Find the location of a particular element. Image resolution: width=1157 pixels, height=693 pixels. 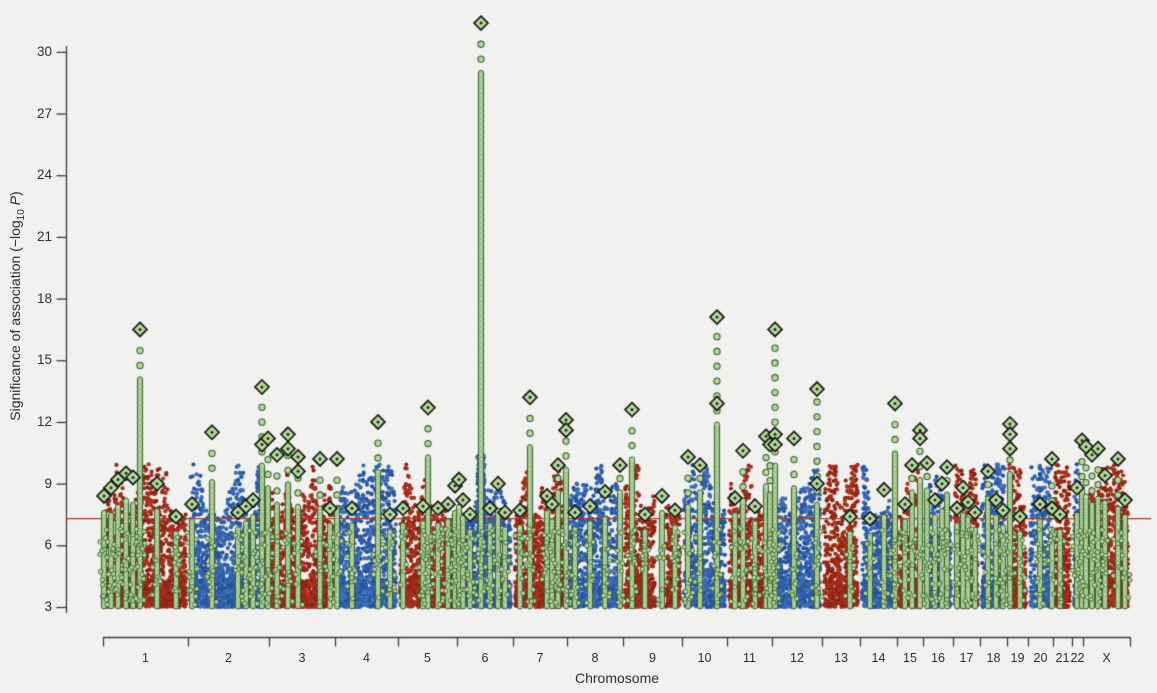

y-axis-title-italic-p: P is located at coordinates (15, 200).